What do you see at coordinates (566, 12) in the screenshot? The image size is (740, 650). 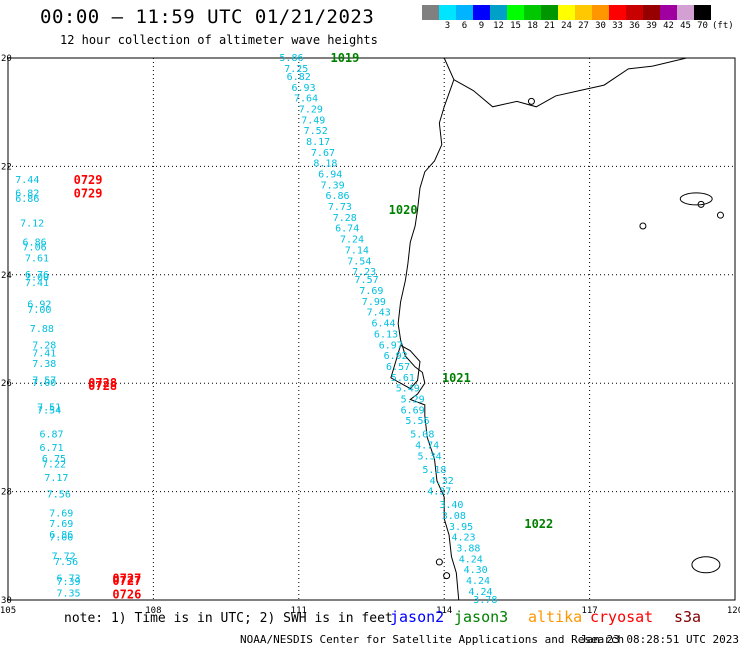 I see `color-legend` at bounding box center [566, 12].